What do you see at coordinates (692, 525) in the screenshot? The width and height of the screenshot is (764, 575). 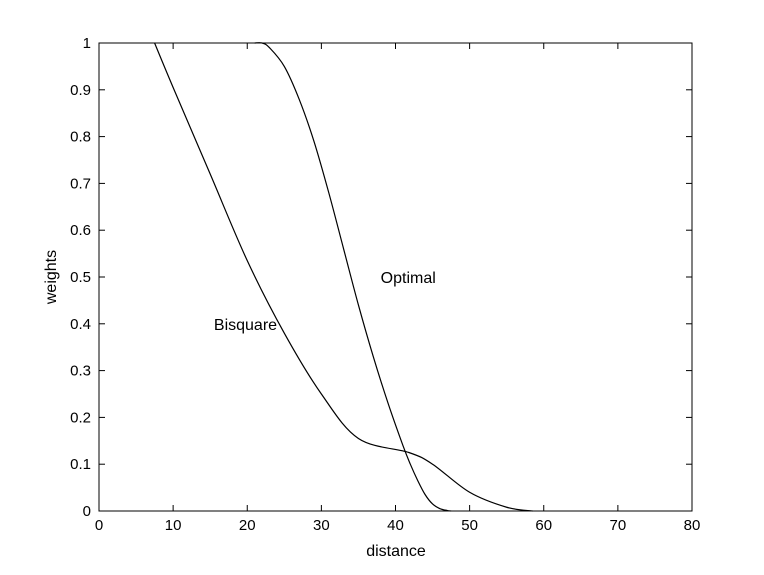 I see `x-tick-label: 80` at bounding box center [692, 525].